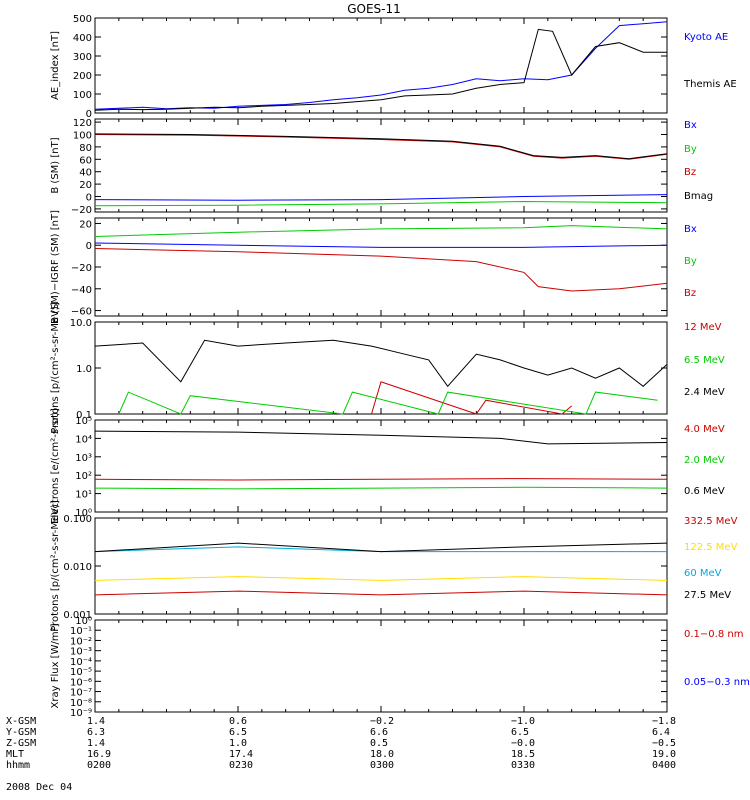 The image size is (750, 800). Describe the element at coordinates (81, 703) in the screenshot. I see `y-tick-label: 10⁻⁸` at that location.